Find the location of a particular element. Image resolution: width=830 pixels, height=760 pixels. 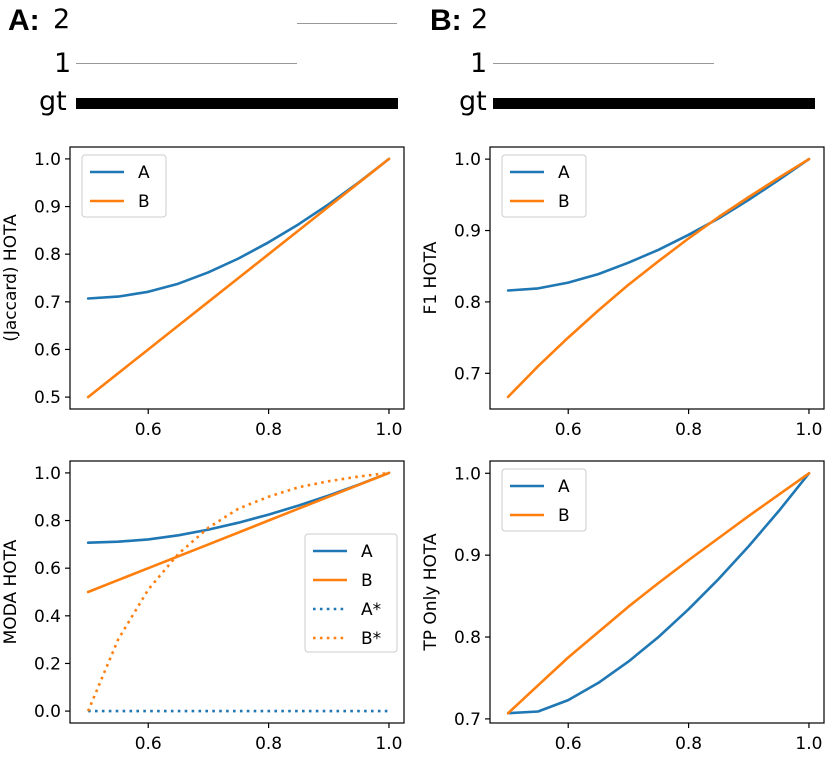

legend-box-tp_only is located at coordinates (544, 500).